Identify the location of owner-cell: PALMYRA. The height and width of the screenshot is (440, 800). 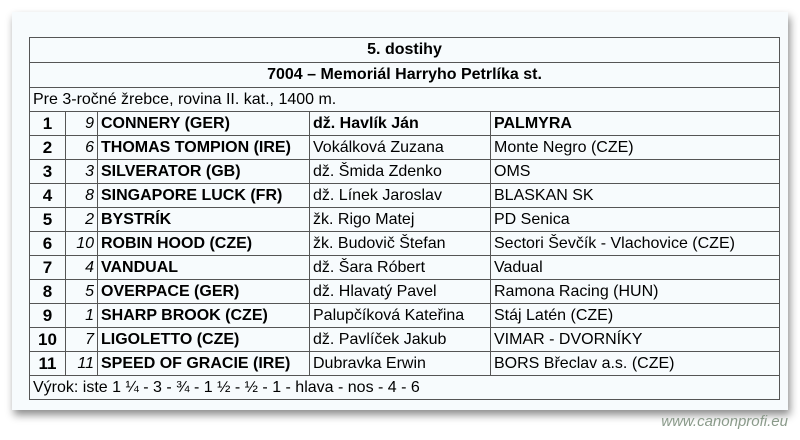
(635, 123).